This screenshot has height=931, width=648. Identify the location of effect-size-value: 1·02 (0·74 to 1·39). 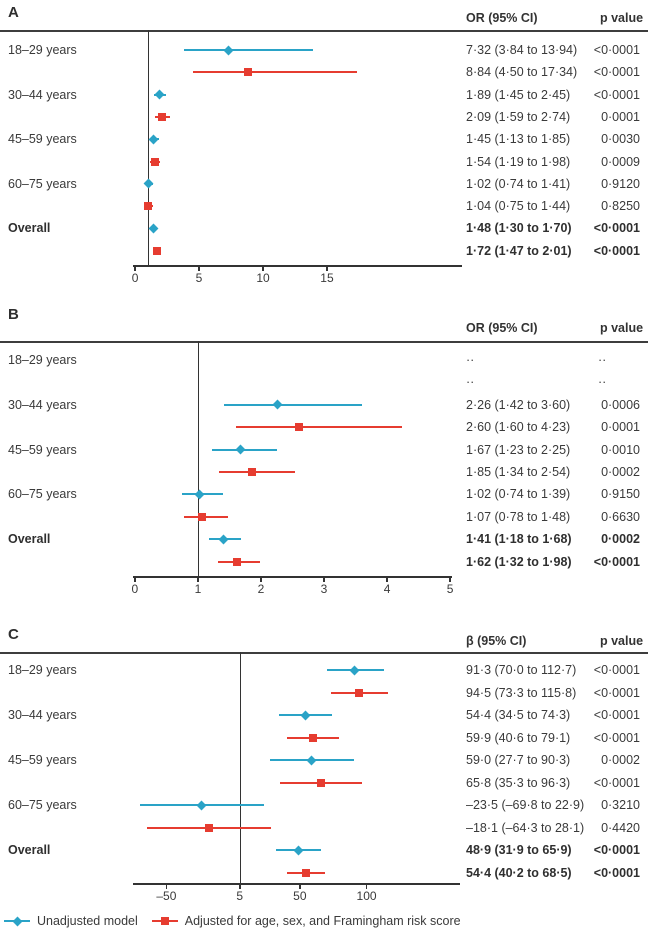
(518, 494).